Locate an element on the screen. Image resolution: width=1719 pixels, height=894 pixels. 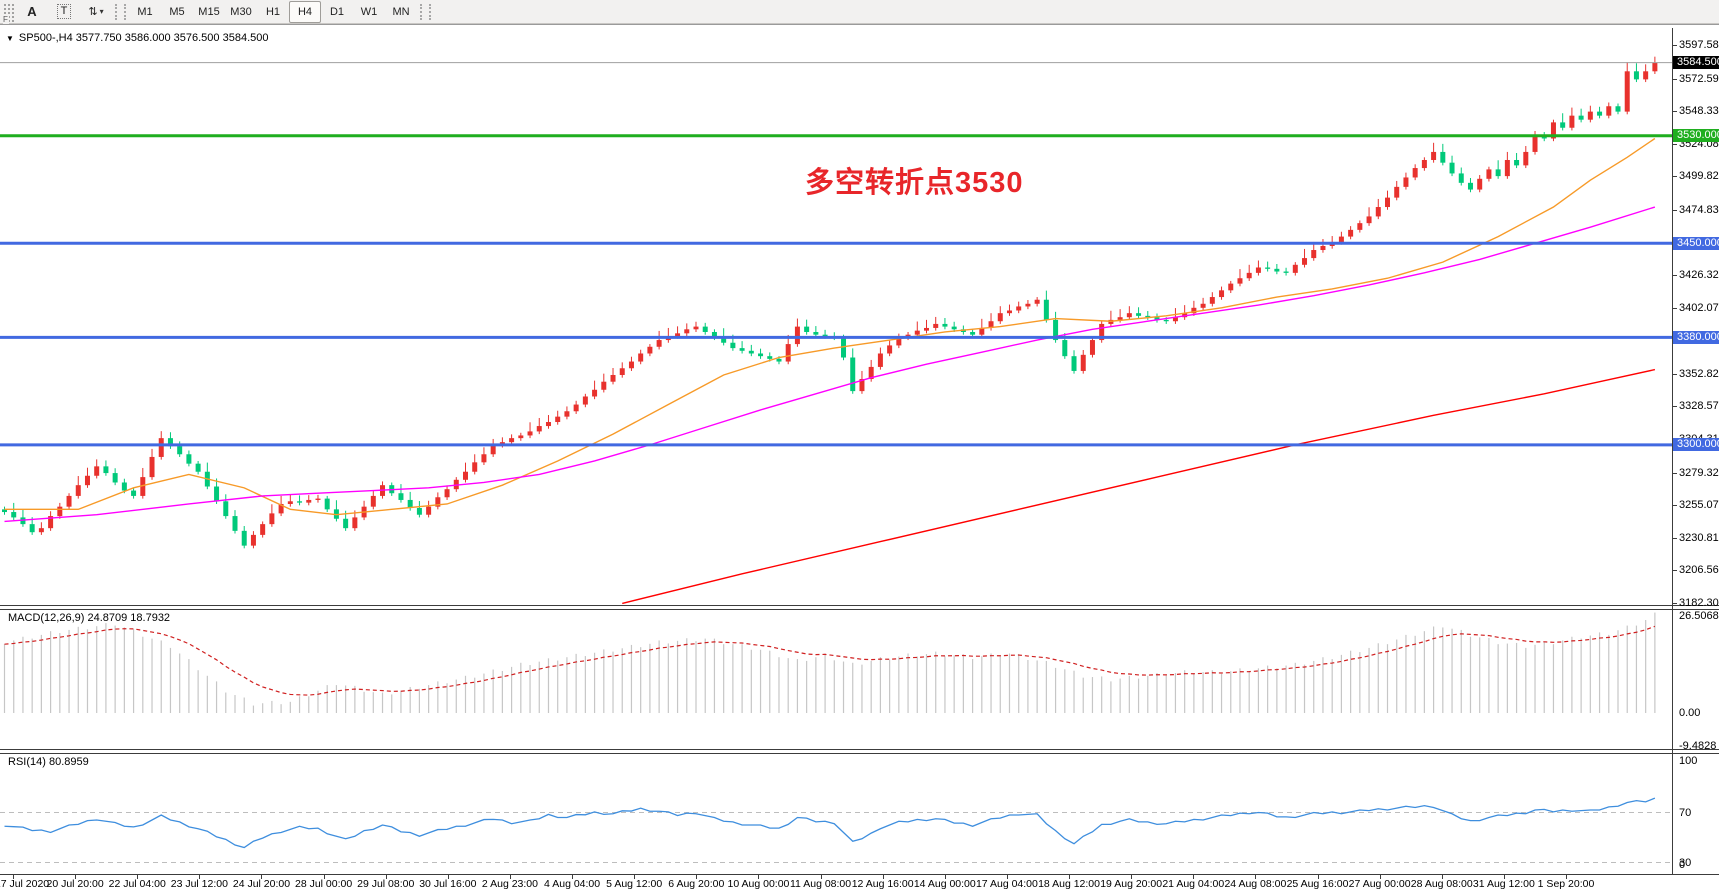
font-tool-button: A is located at coordinates (32, 11).